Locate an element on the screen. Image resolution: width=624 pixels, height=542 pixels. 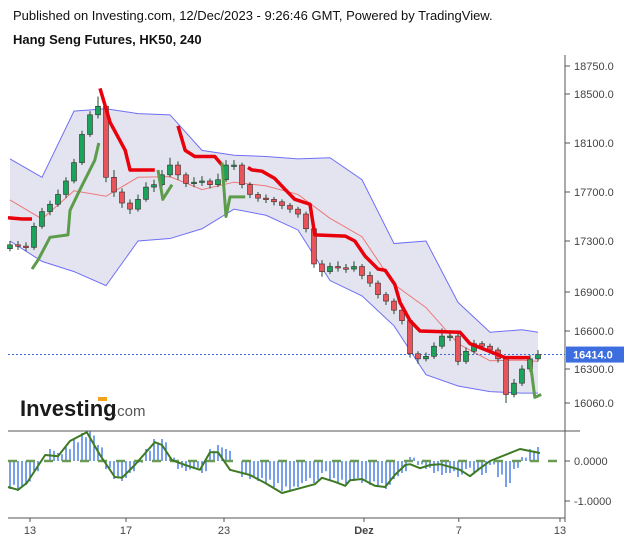
investing-logo: Investing .com is located at coordinates (83, 408).